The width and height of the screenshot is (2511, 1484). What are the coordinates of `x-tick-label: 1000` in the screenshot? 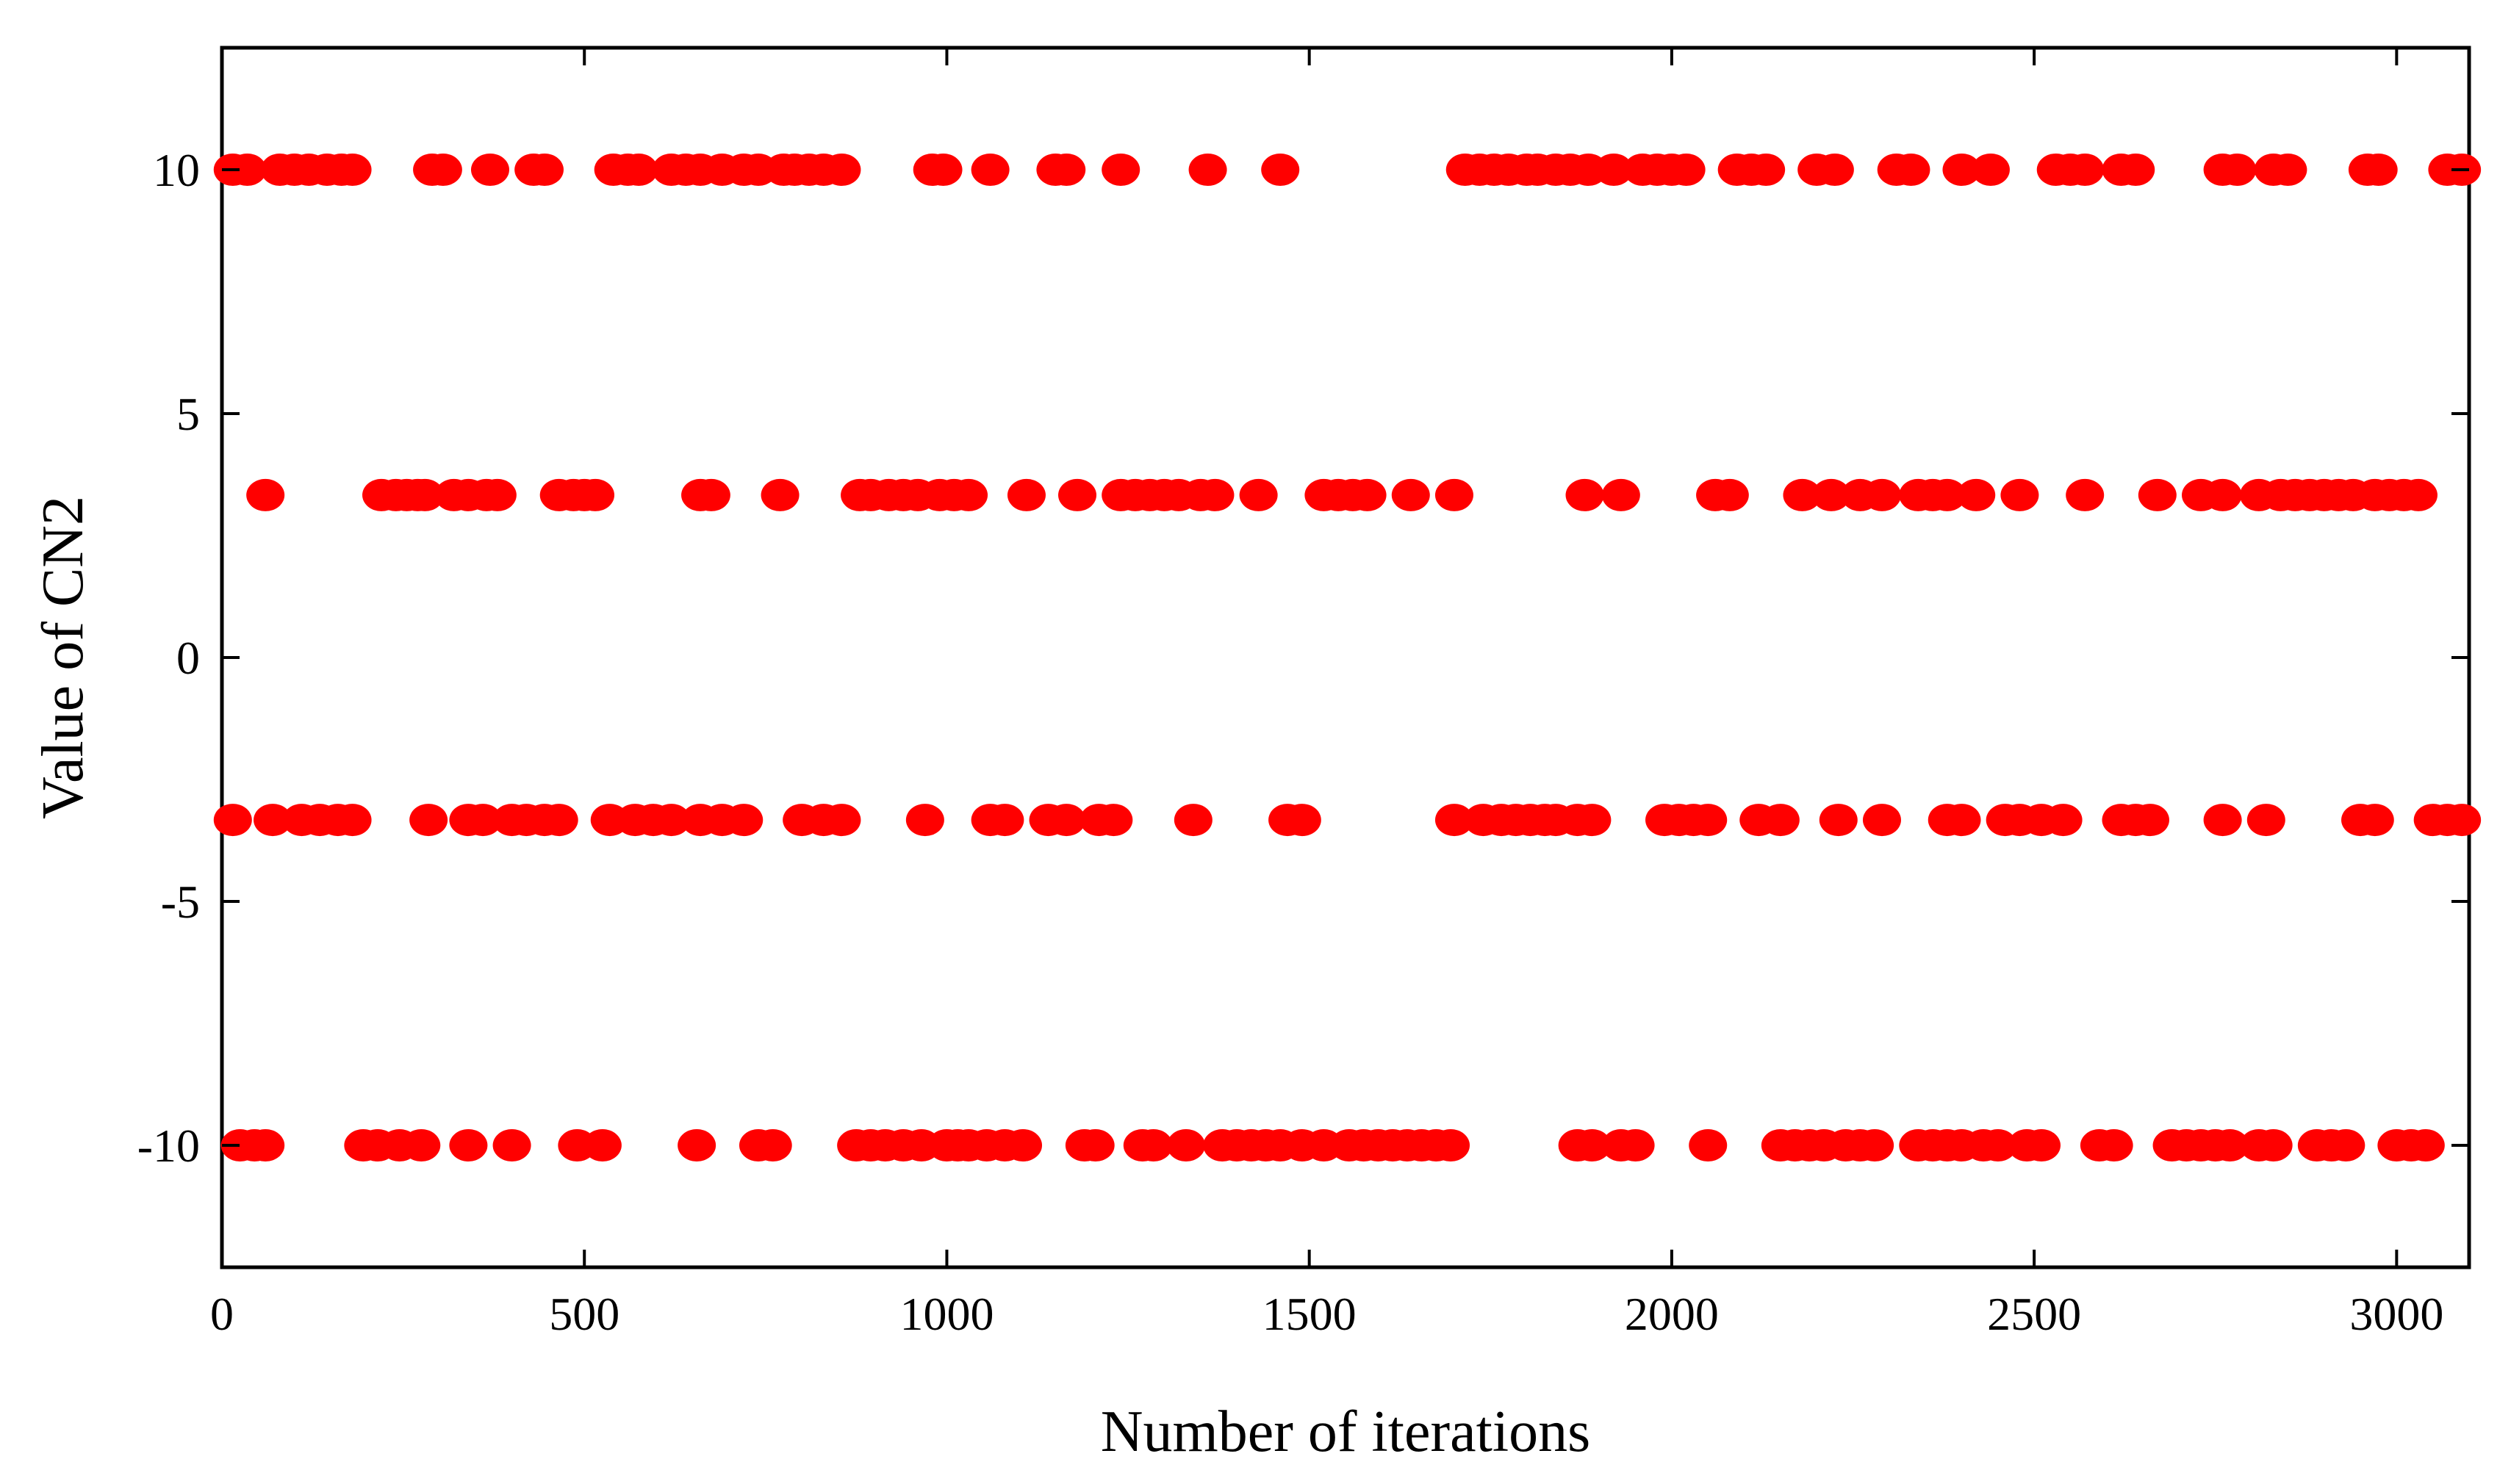 It's located at (946, 1314).